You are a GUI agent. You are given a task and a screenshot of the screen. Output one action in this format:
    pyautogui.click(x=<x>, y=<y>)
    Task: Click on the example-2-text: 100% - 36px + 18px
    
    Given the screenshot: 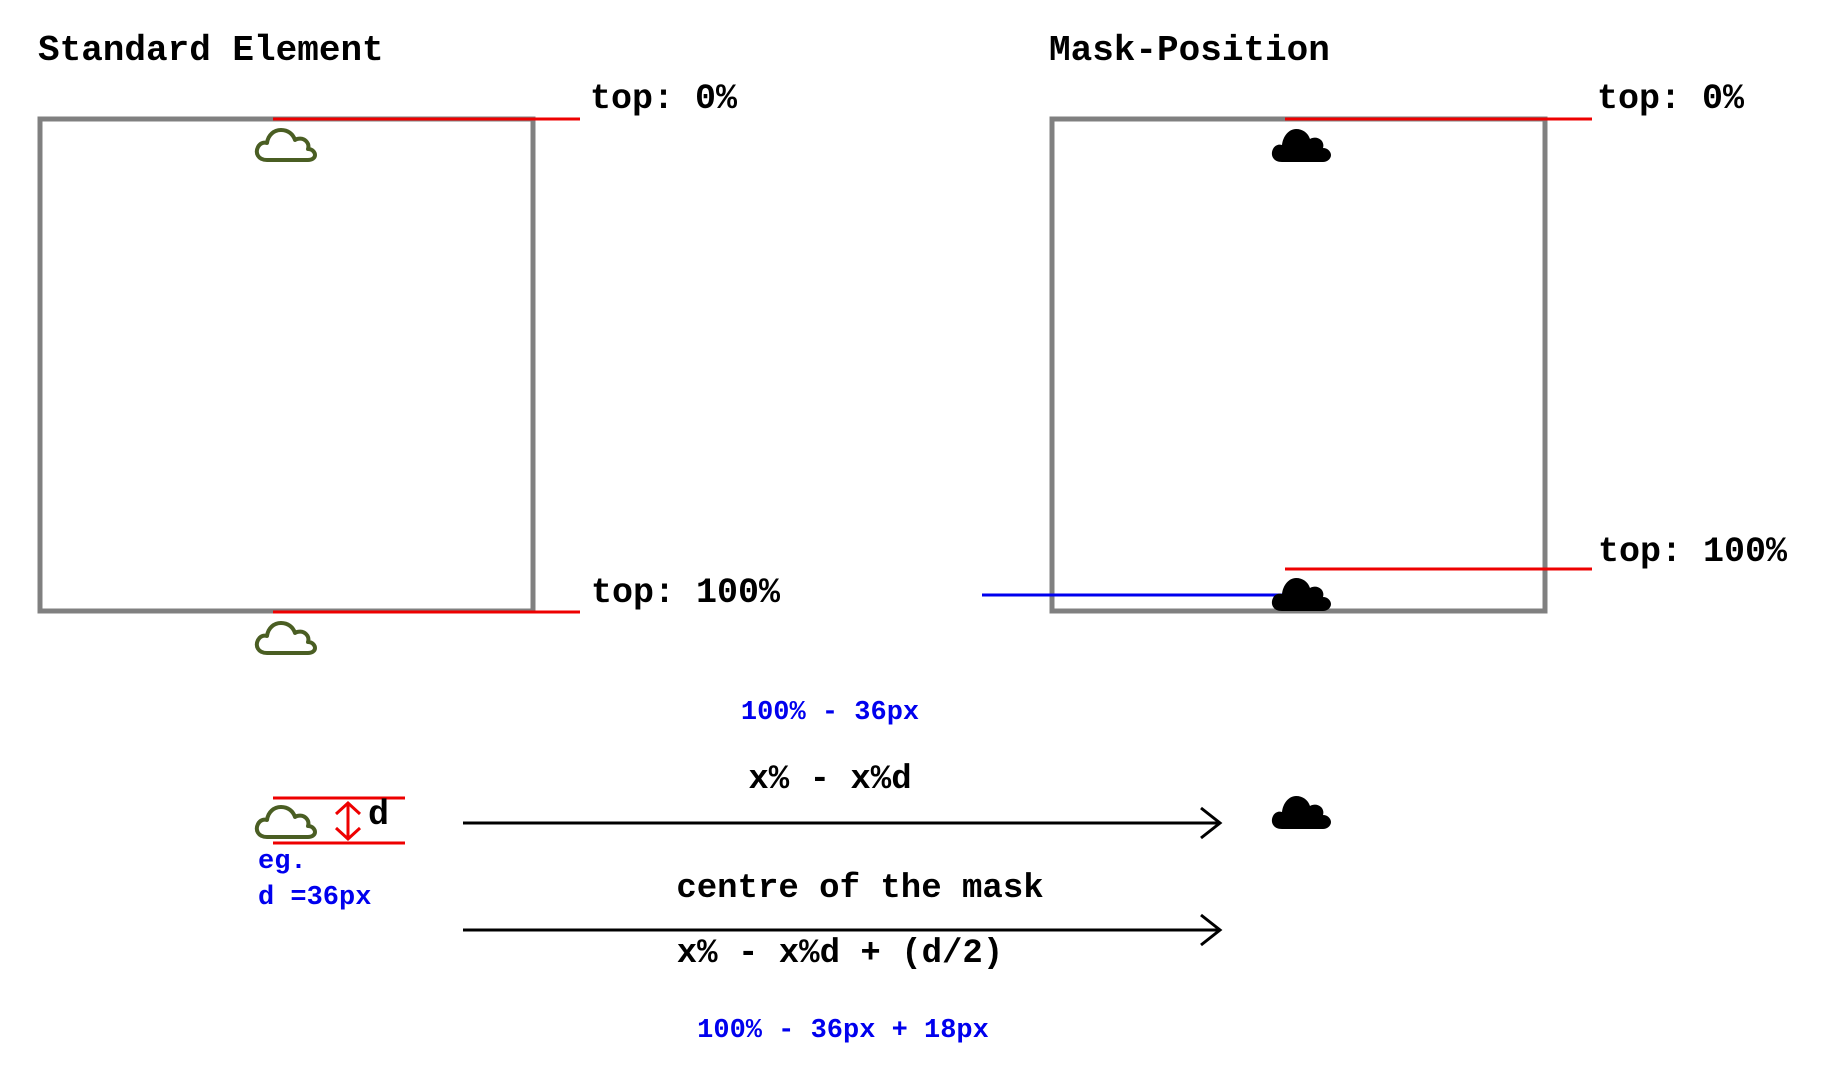 What is the action you would take?
    pyautogui.click(x=843, y=1031)
    